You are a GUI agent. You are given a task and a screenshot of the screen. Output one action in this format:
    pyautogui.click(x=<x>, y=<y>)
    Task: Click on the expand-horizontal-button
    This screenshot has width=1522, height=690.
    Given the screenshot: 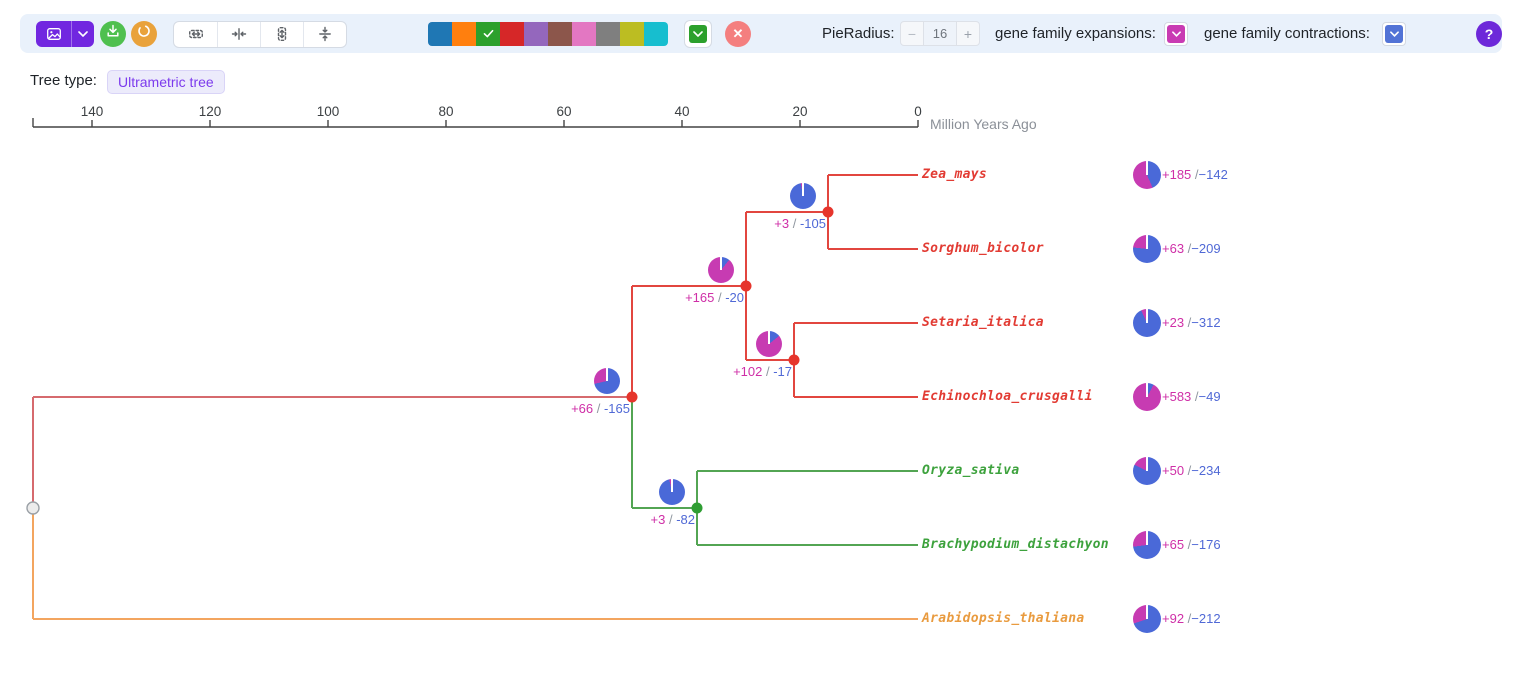 What is the action you would take?
    pyautogui.click(x=195, y=34)
    